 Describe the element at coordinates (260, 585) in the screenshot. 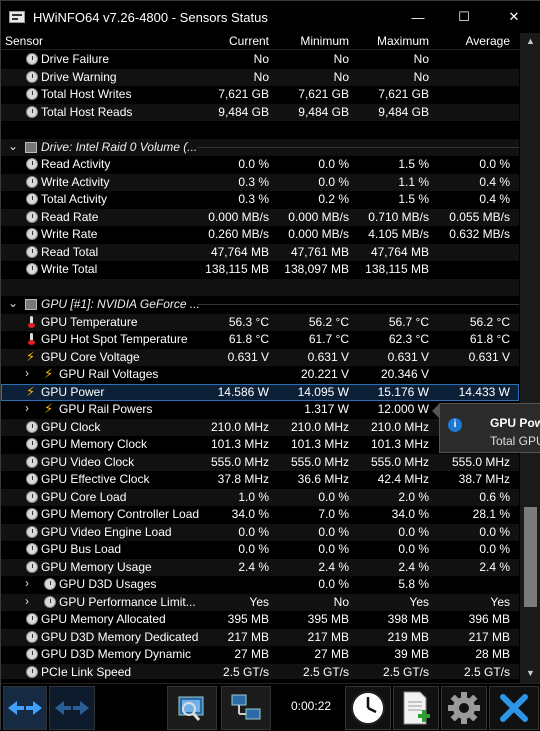

I see `sensor-row: › GPU D3D Usages 0.0 % 5.8 %` at that location.